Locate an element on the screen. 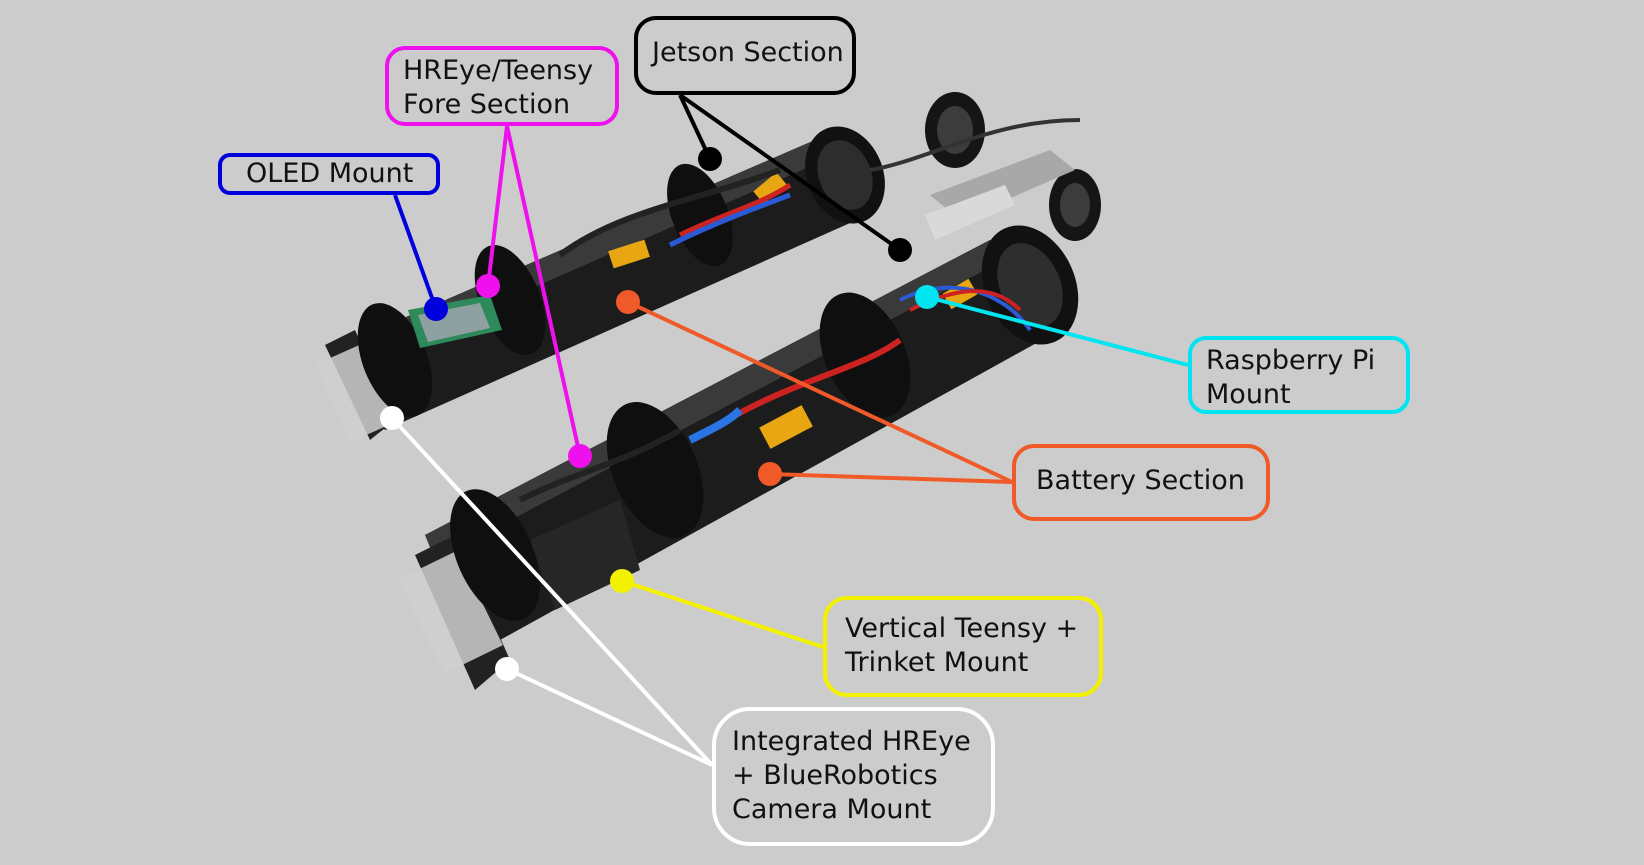  raspberry-pi-marker is located at coordinates (927, 297).